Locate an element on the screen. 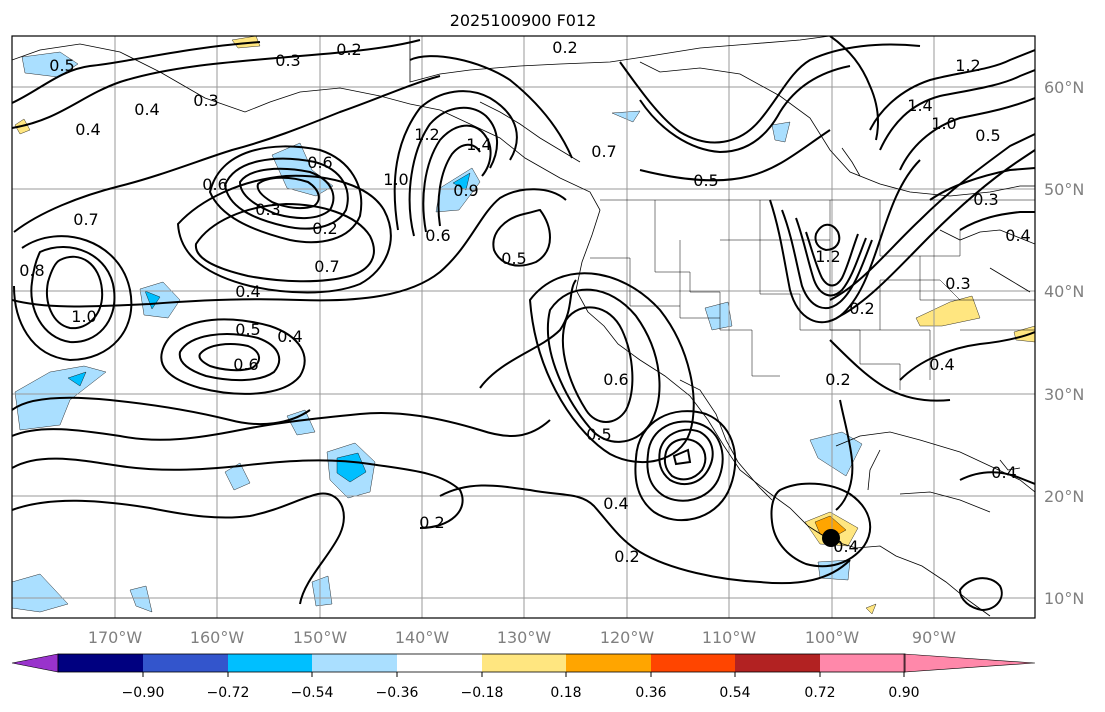  contour-label: 0.9 is located at coordinates (465, 190).